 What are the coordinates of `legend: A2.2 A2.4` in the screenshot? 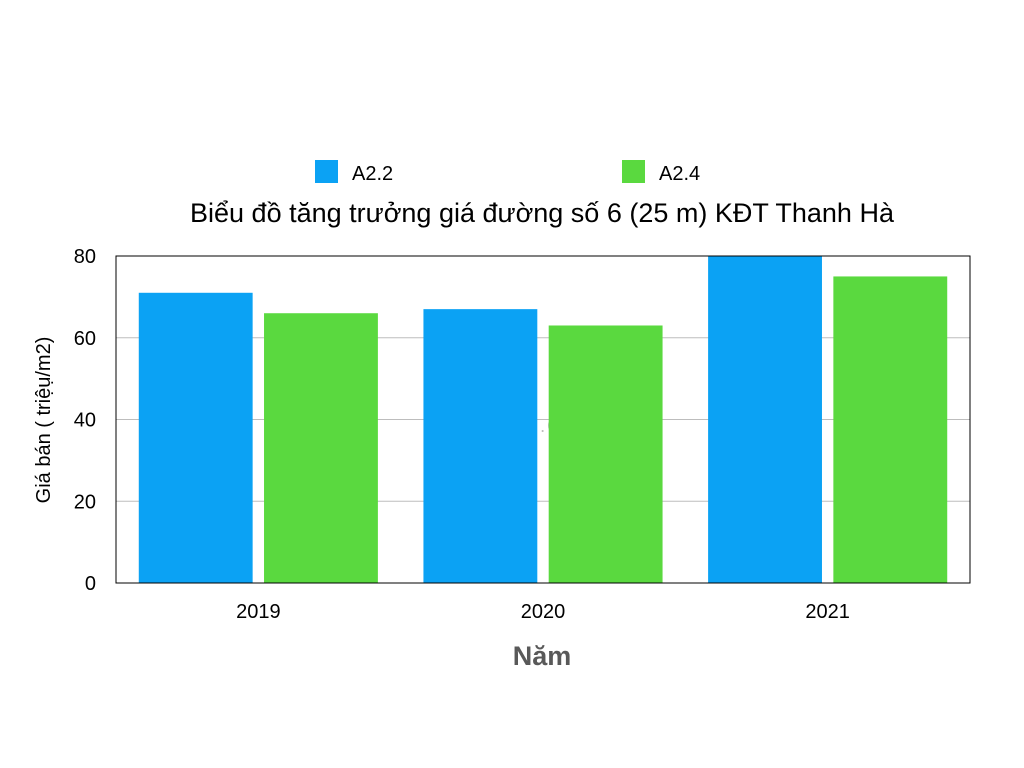 It's located at (507, 172).